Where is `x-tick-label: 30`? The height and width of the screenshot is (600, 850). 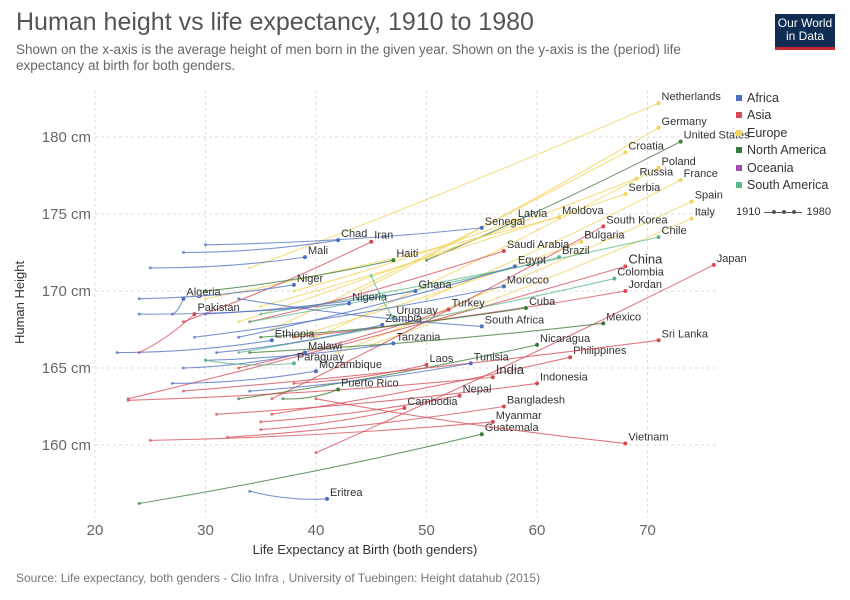
x-tick-label: 30 is located at coordinates (205, 530).